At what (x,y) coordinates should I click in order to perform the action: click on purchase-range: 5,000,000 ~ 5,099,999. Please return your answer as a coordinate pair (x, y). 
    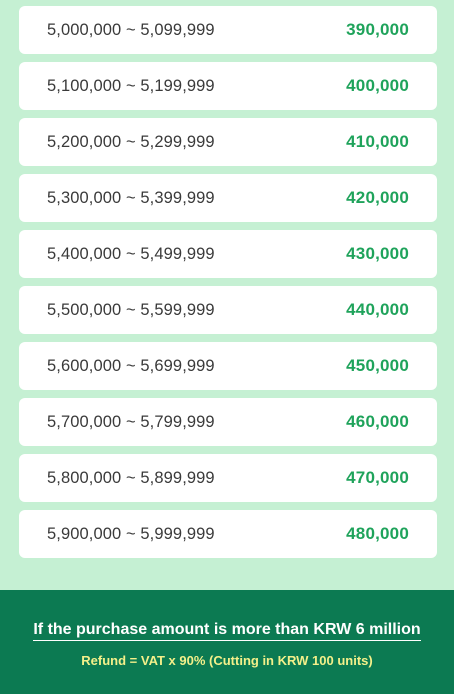
    Looking at the image, I should click on (131, 29).